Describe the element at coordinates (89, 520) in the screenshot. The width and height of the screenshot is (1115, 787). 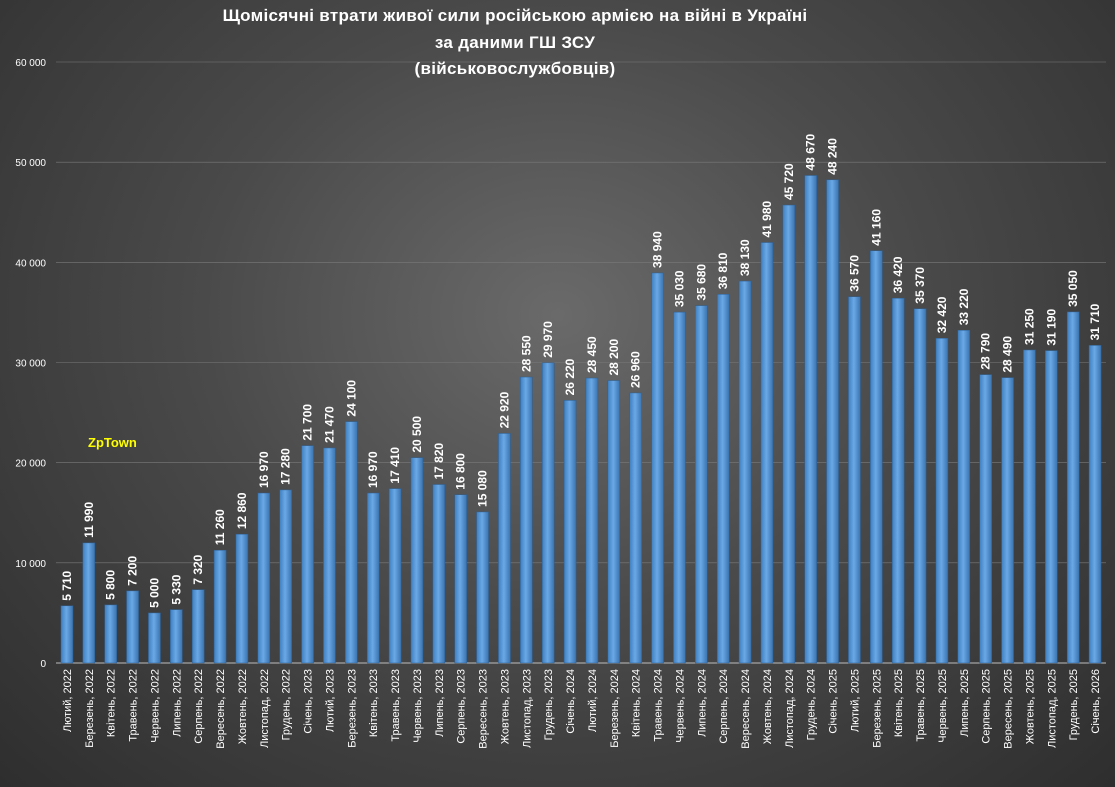
I see `value-label: 11 990` at that location.